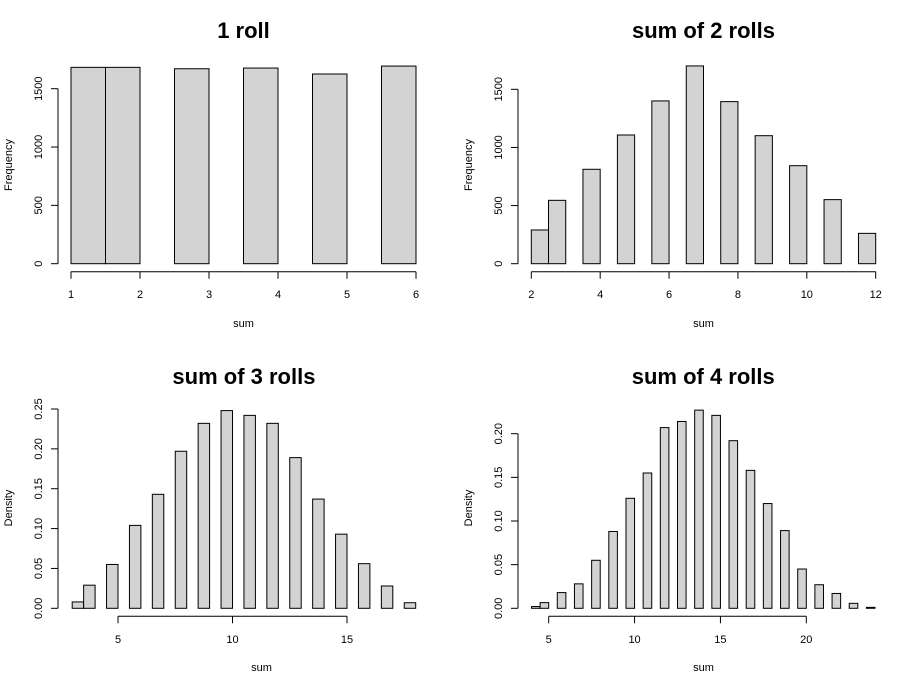  Describe the element at coordinates (469, 165) in the screenshot. I see `y-axis-label: Frequency` at that location.